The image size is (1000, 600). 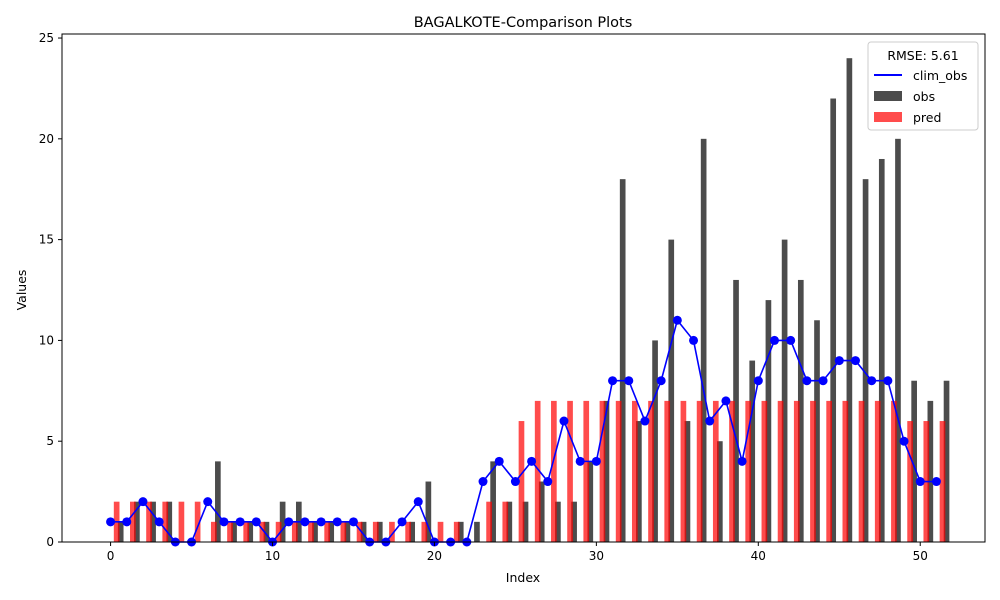 I want to click on legend-frame, so click(x=923, y=86).